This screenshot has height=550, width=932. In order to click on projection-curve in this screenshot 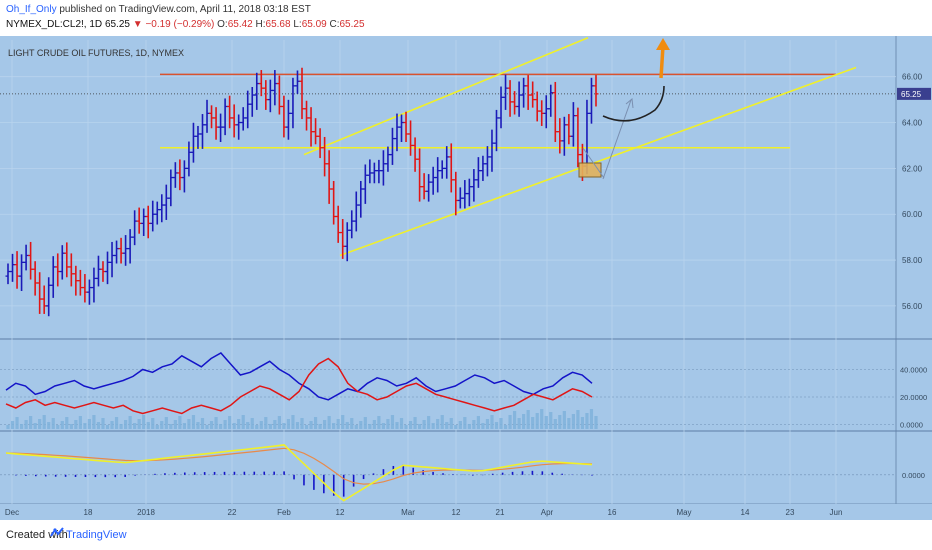, I will do `click(633, 103)`.